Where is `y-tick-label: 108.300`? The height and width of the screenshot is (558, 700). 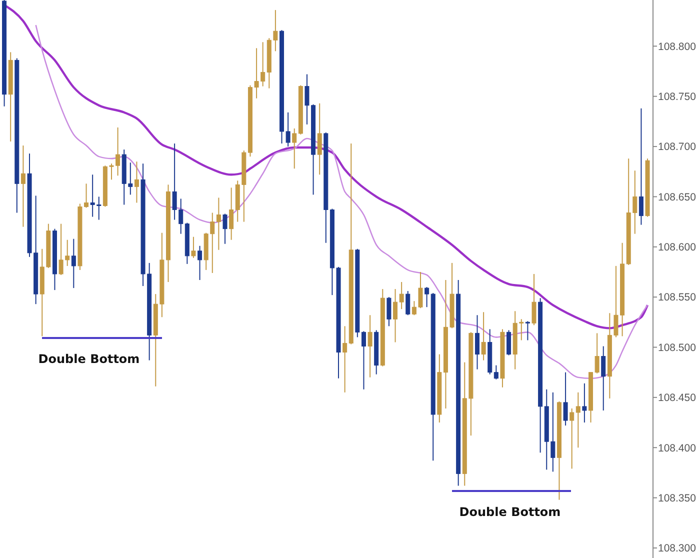 y-tick-label: 108.300 is located at coordinates (677, 548).